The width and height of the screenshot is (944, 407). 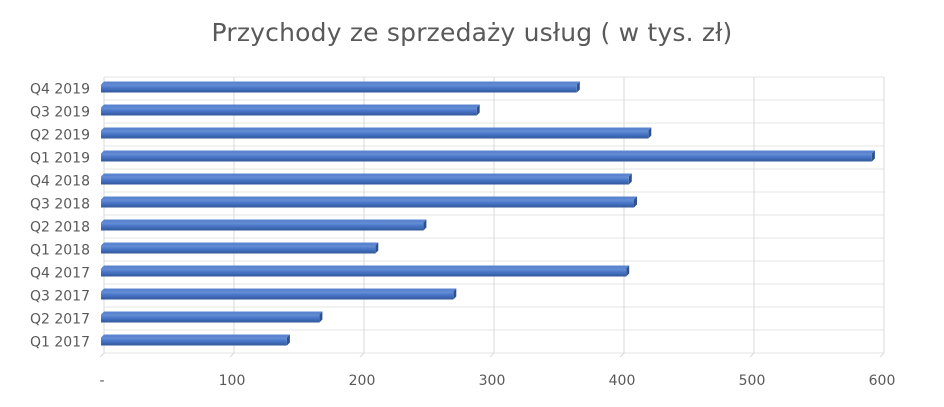 I want to click on category-label: Q2 2017, so click(x=60, y=320).